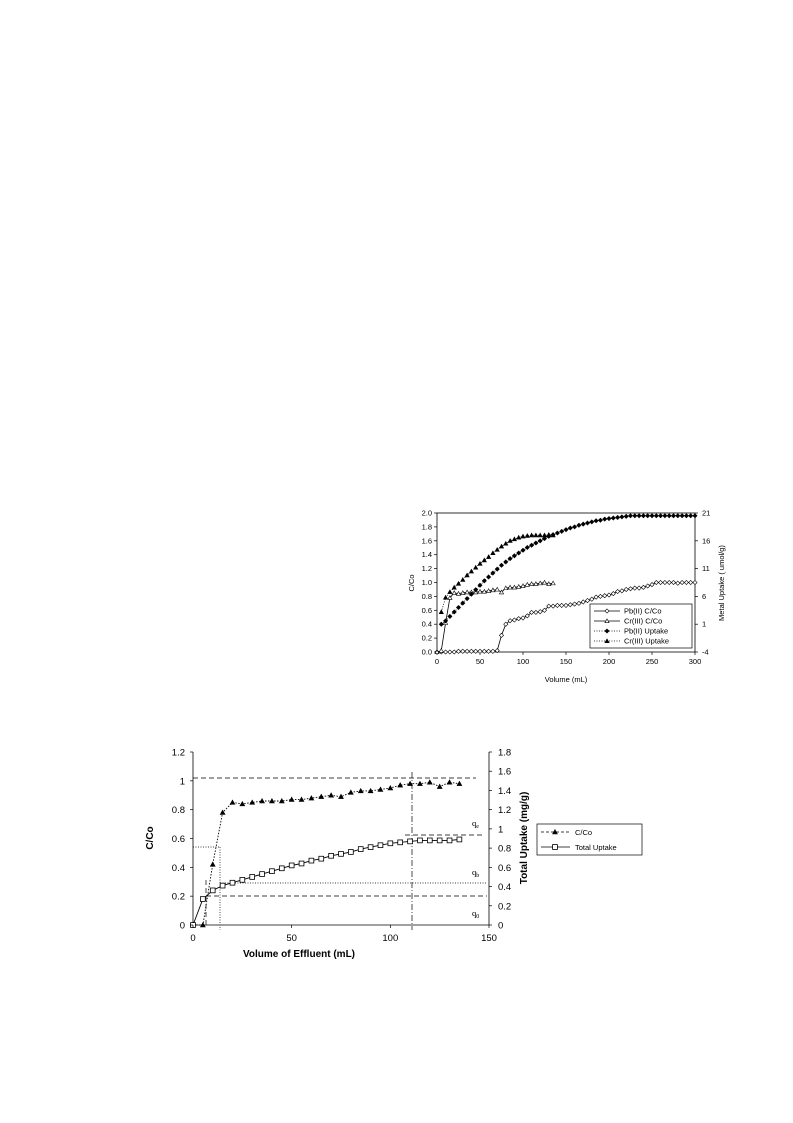 The width and height of the screenshot is (793, 1123). What do you see at coordinates (427, 582) in the screenshot?
I see `y-tick-label: 1.0` at bounding box center [427, 582].